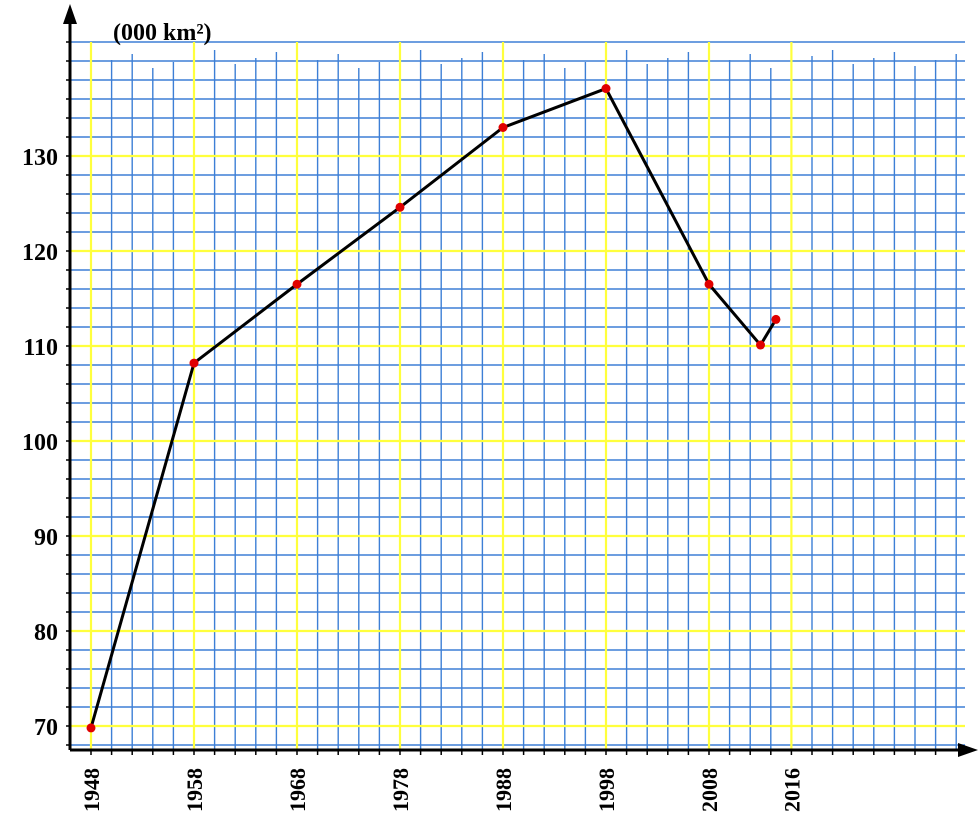 The width and height of the screenshot is (979, 833). What do you see at coordinates (40, 443) in the screenshot?
I see `y-tick-label: 100` at bounding box center [40, 443].